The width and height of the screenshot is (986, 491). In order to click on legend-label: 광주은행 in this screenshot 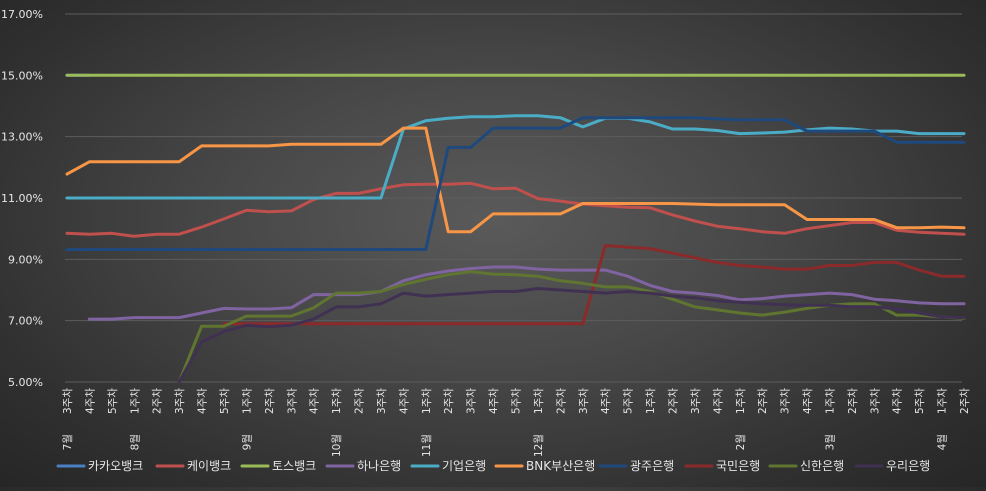, I will do `click(652, 465)`.